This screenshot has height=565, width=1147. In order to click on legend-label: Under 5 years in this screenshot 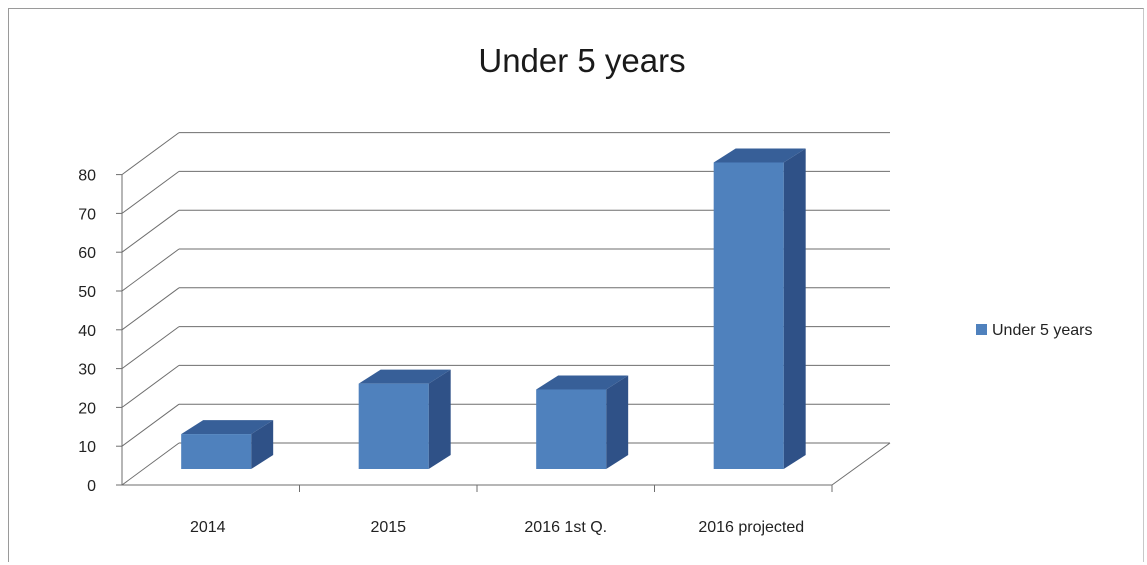, I will do `click(1042, 330)`.